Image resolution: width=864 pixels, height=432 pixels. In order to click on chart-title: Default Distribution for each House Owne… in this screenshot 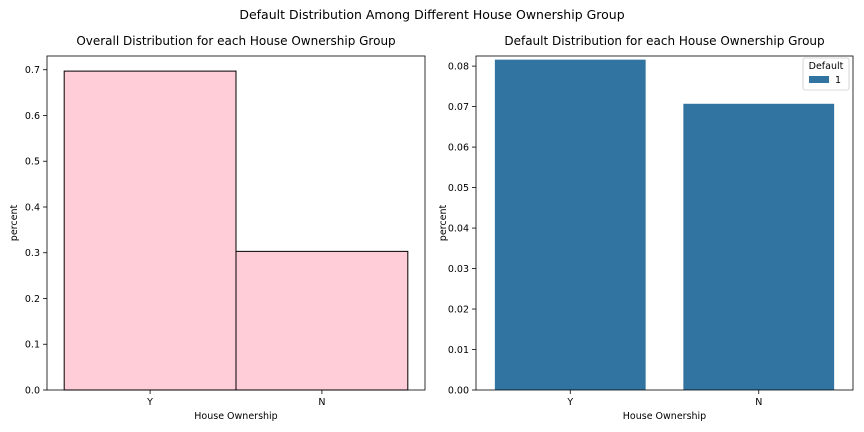, I will do `click(664, 41)`.